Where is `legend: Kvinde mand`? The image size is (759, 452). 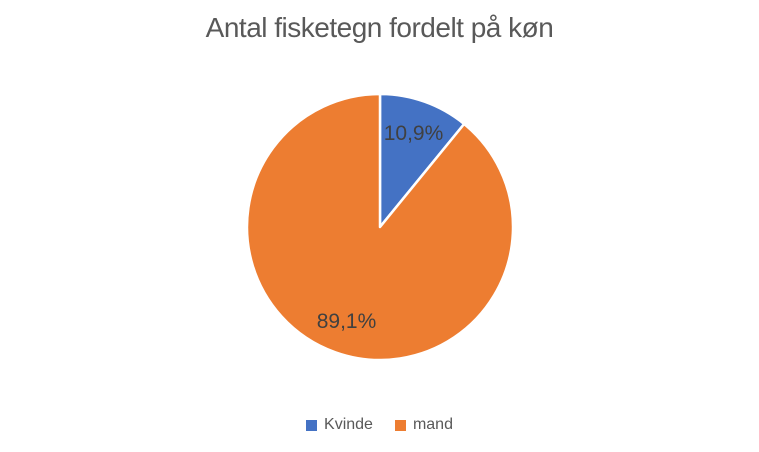 legend: Kvinde mand is located at coordinates (379, 425).